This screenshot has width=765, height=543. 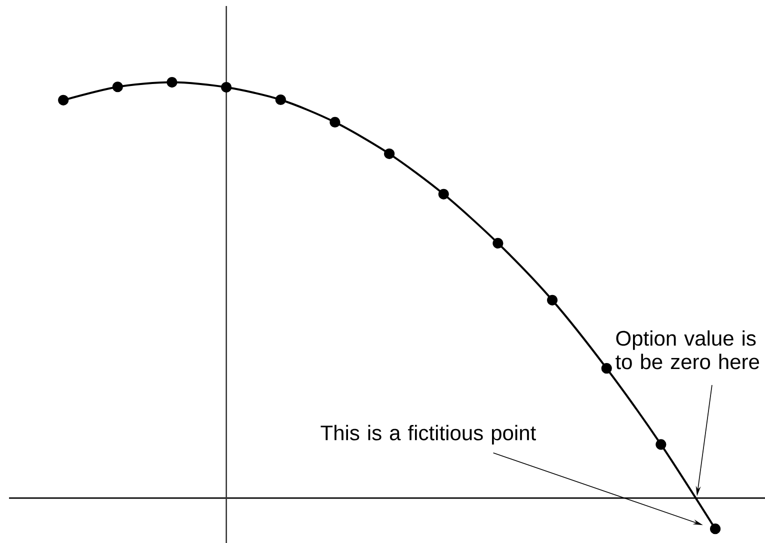 I want to click on annotation: This is a fictitious point, so click(x=428, y=434).